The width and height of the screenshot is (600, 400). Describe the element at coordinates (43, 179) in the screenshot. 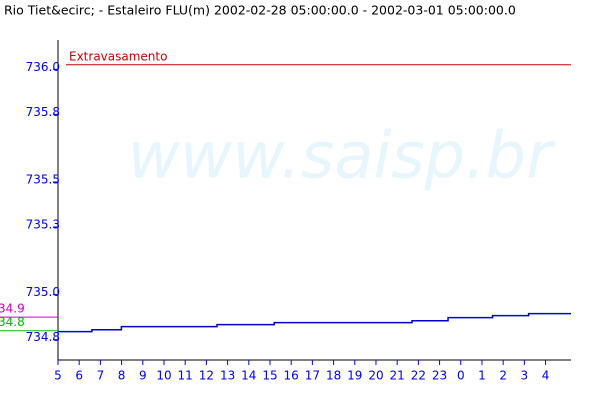

I see `y-tick-label: 735.5` at that location.